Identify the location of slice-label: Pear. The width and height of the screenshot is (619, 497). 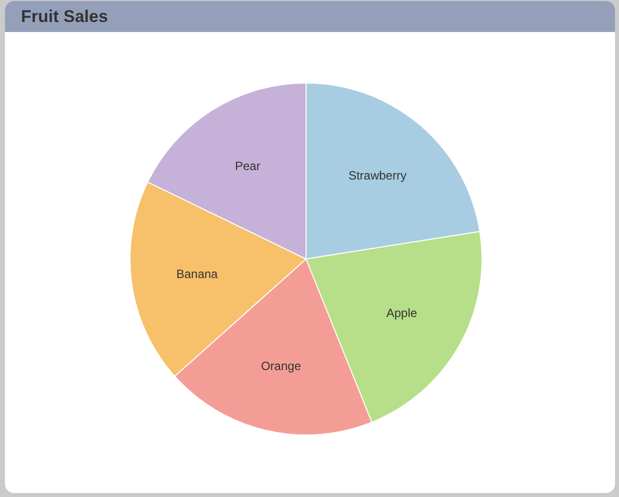
(247, 165).